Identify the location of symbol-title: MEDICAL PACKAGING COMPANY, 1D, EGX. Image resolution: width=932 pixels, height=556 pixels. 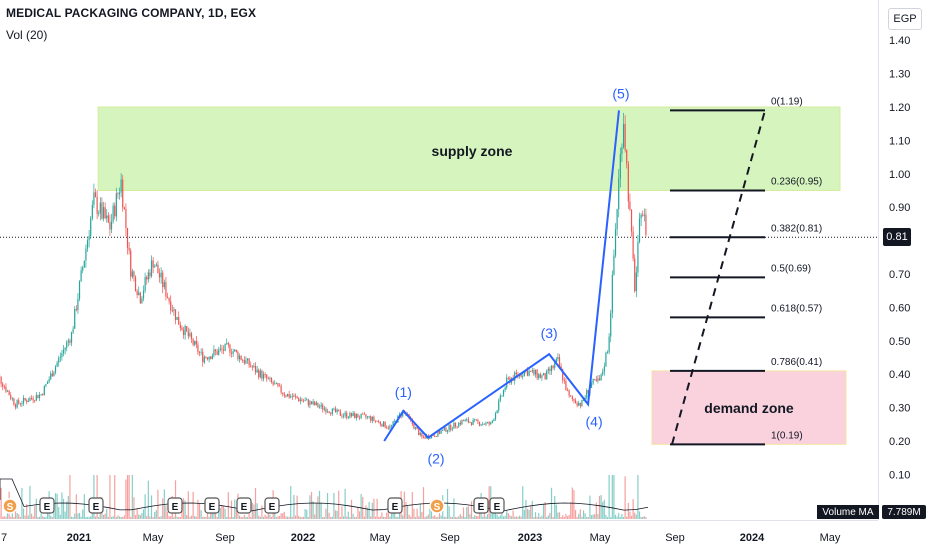
(131, 13).